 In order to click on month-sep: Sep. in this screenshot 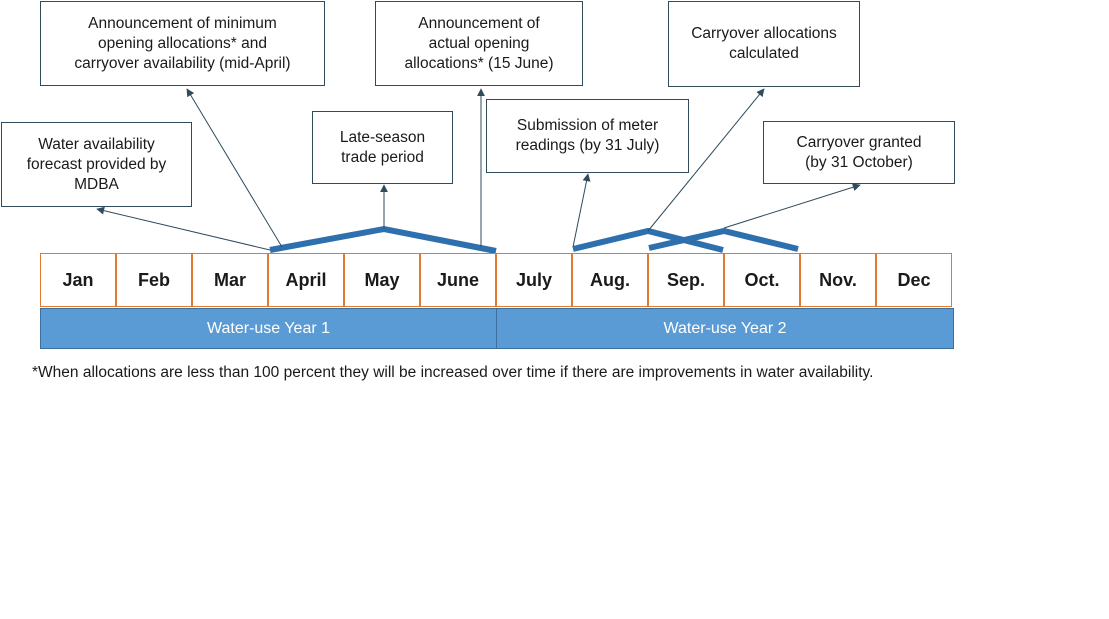, I will do `click(686, 280)`.